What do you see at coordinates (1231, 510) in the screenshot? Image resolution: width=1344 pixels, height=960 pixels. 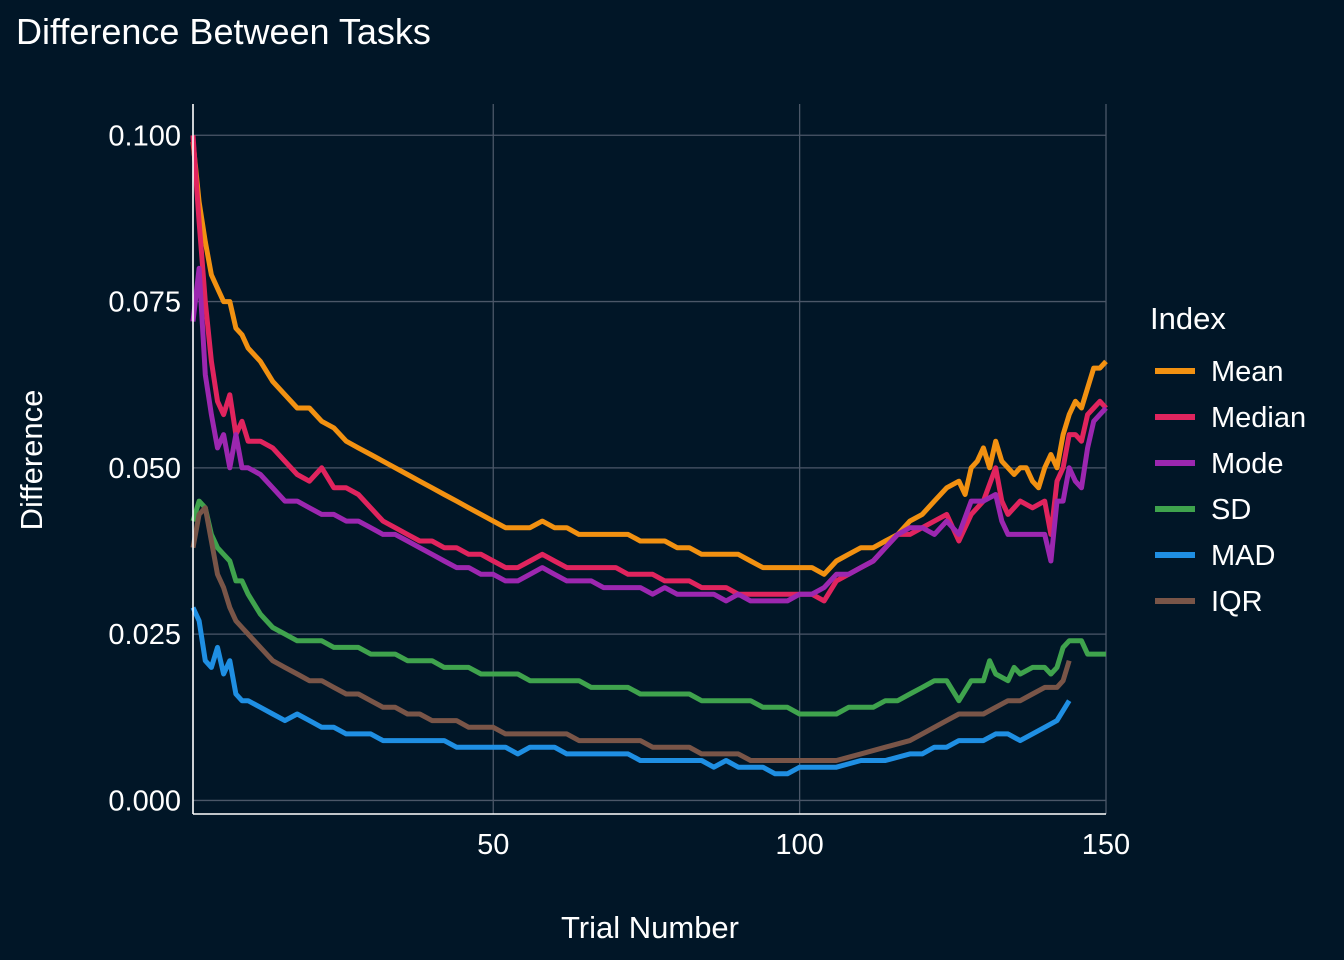 I see `legend-label-sd: SD` at bounding box center [1231, 510].